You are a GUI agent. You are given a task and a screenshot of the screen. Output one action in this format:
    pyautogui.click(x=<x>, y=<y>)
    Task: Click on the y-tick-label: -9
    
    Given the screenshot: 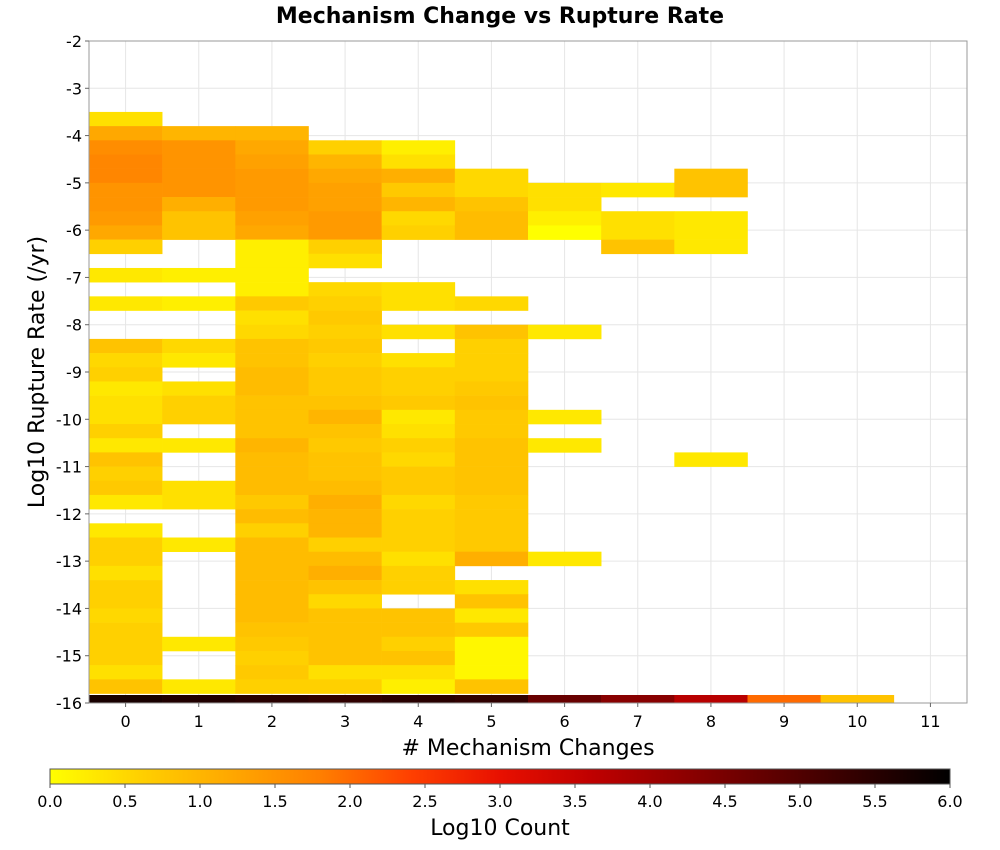 What is the action you would take?
    pyautogui.click(x=74, y=372)
    